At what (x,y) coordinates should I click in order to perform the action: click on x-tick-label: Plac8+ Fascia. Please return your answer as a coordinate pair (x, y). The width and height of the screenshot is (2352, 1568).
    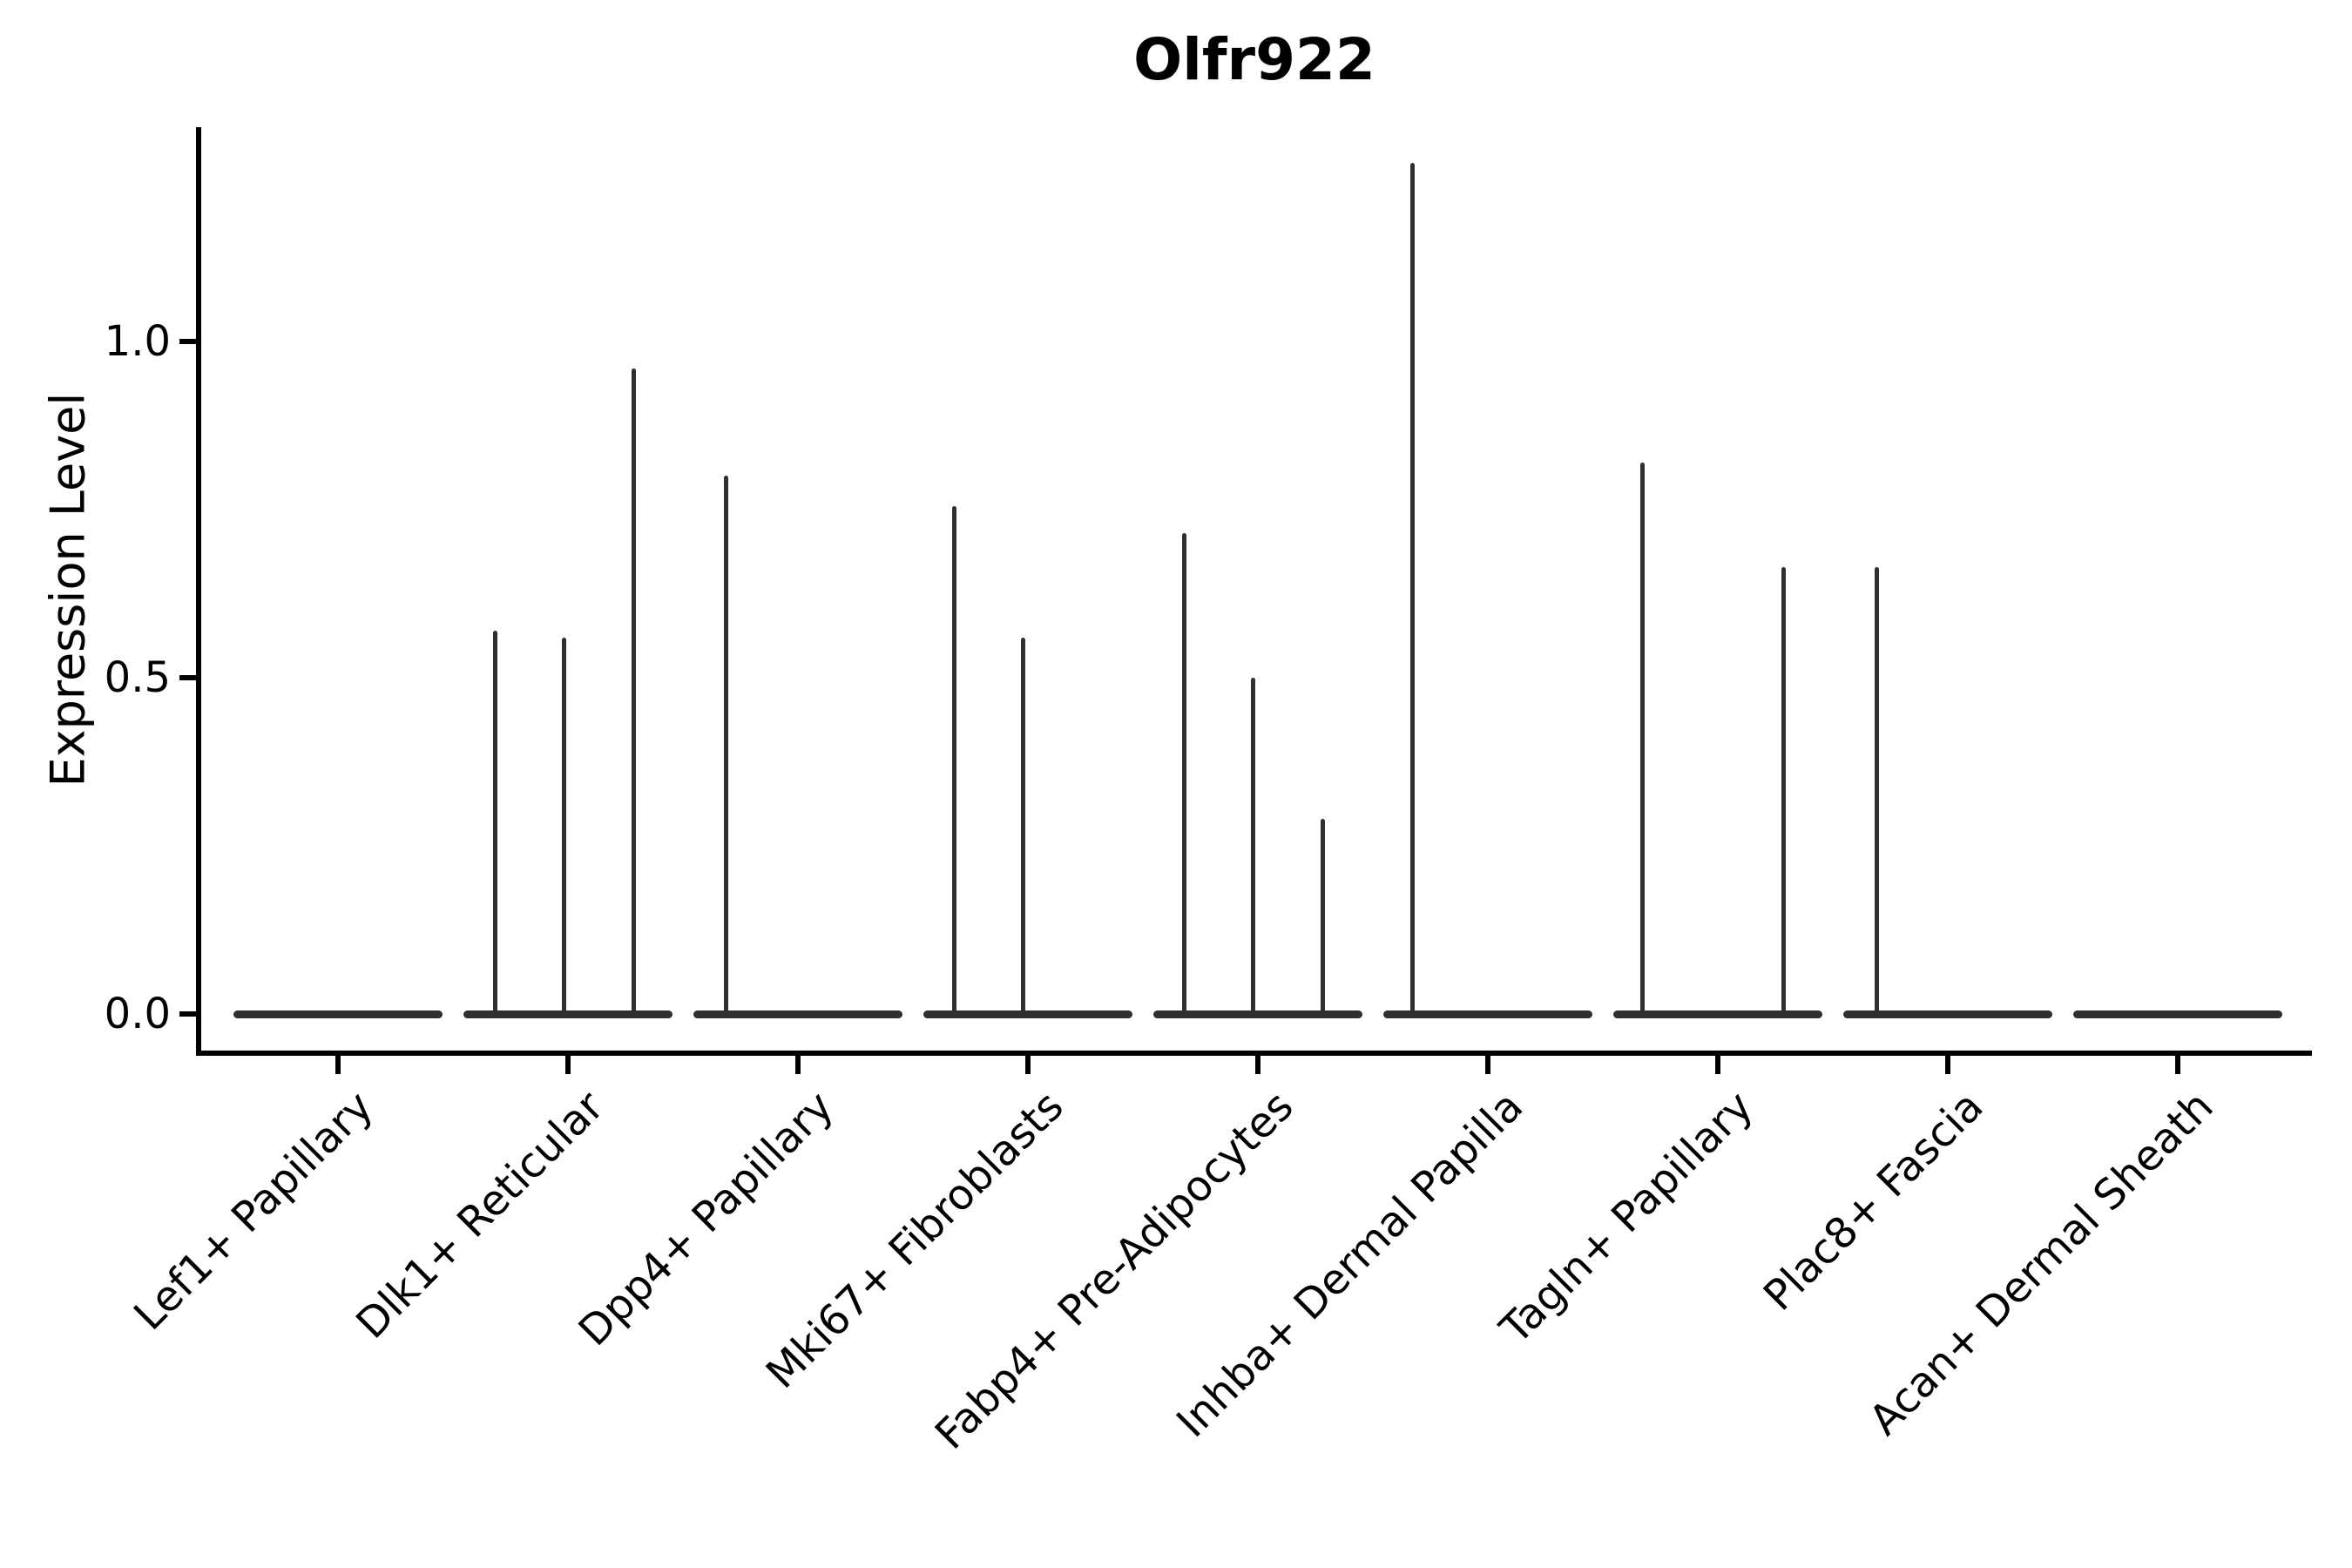
    Looking at the image, I should click on (1874, 1201).